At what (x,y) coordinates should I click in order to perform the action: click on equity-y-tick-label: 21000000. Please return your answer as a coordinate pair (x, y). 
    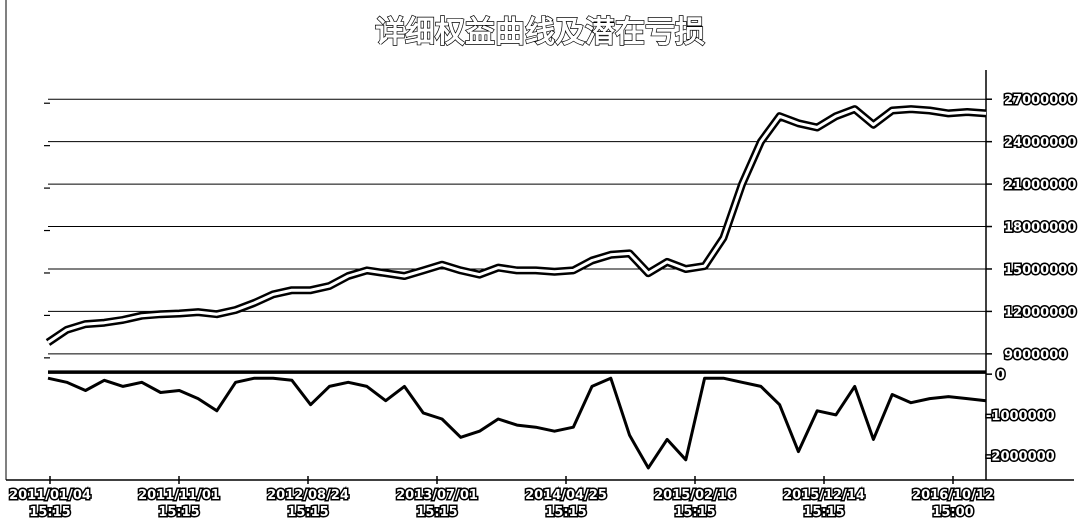
    Looking at the image, I should click on (1040, 185).